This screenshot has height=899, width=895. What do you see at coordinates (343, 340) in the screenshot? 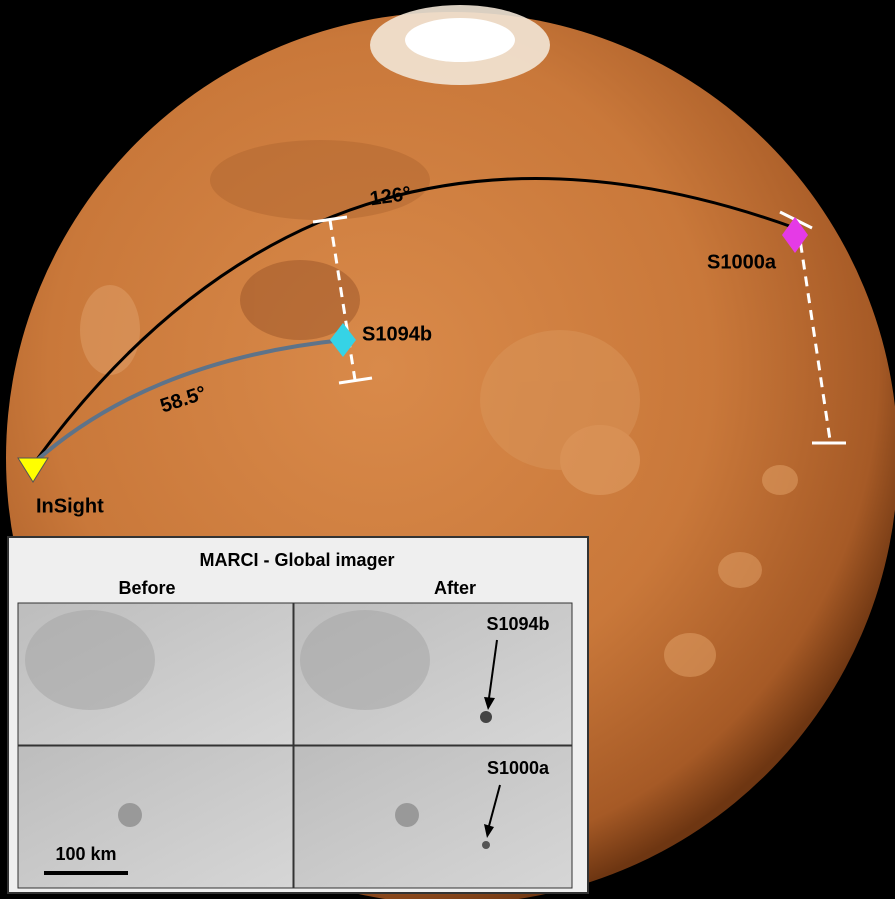
I see `event-b-marker` at bounding box center [343, 340].